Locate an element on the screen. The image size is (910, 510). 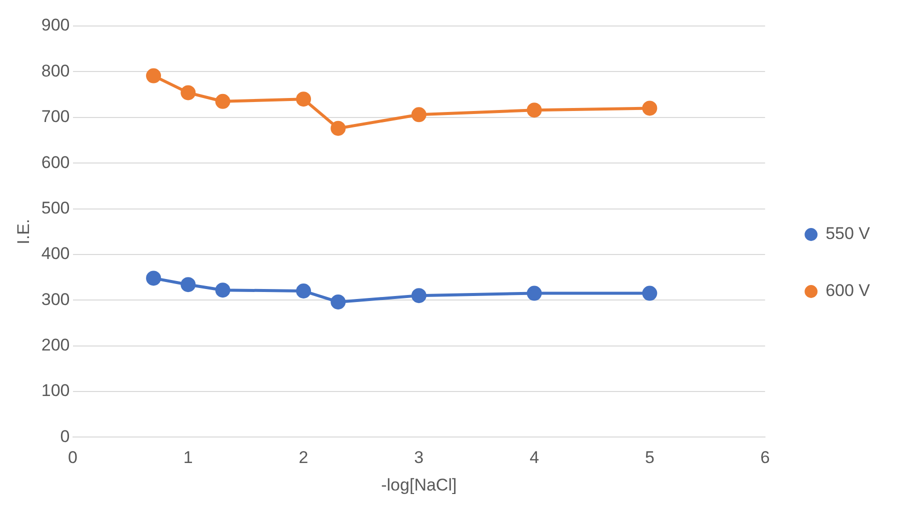
y-tick-label: 300 is located at coordinates (55, 299).